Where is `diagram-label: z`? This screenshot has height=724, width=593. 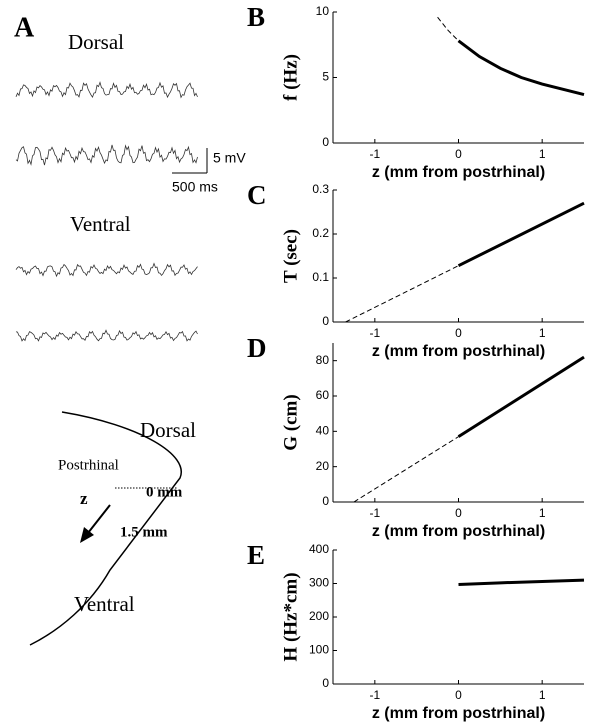
diagram-label: z is located at coordinates (84, 498).